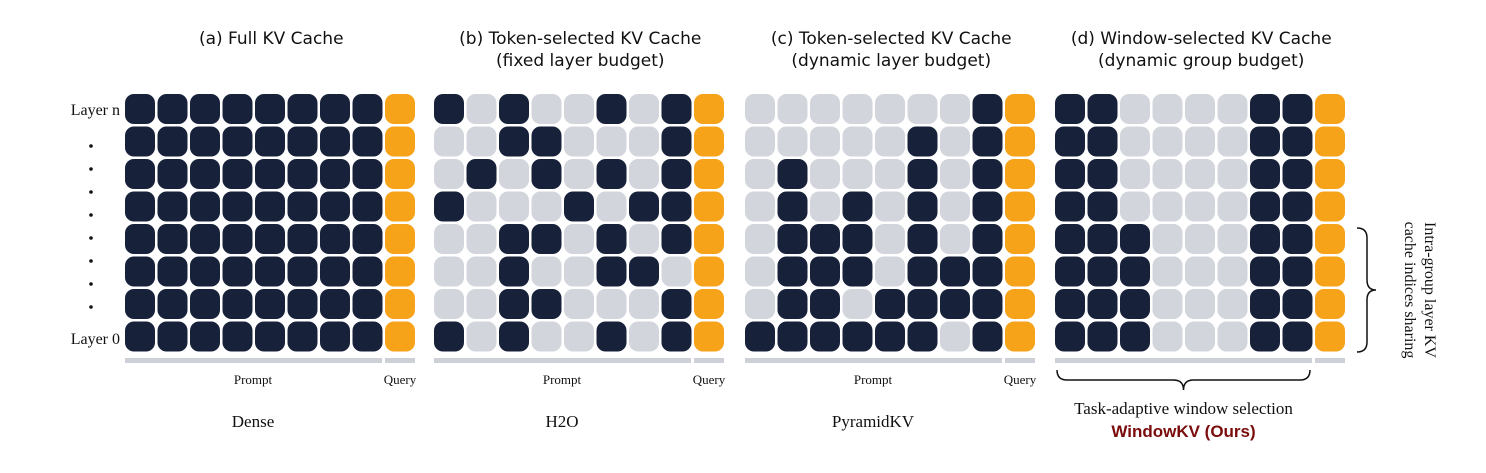  Describe the element at coordinates (91, 226) in the screenshot. I see `layer-ellipsis-dots` at that location.